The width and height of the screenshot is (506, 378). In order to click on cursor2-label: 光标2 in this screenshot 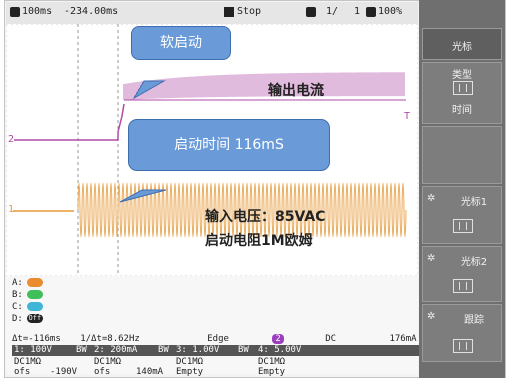, I will do `click(474, 262)`.